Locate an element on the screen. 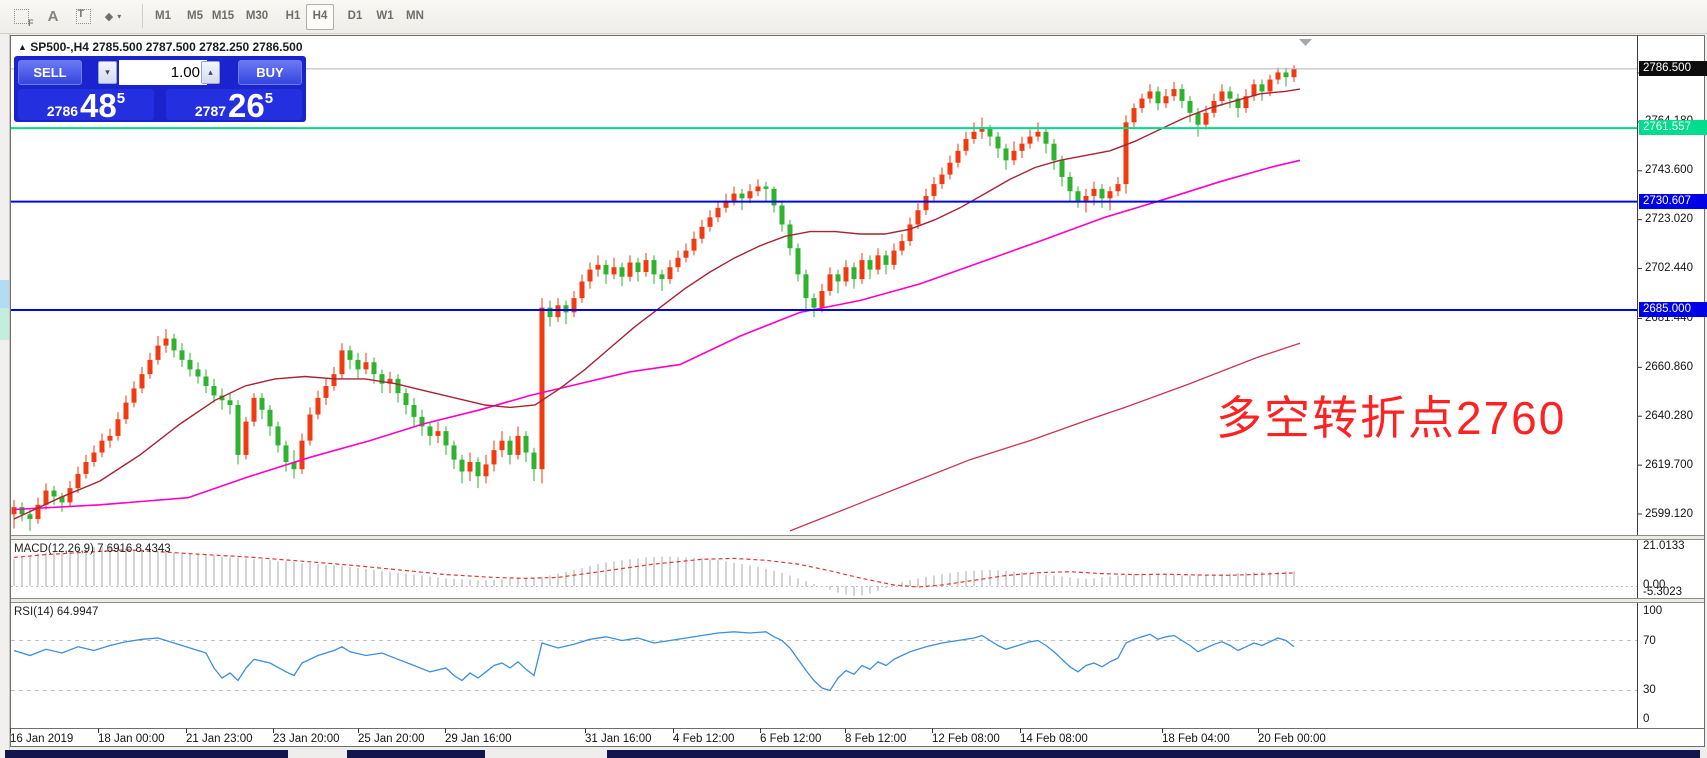 The width and height of the screenshot is (1707, 758). splitter-main-macd is located at coordinates (857, 537).